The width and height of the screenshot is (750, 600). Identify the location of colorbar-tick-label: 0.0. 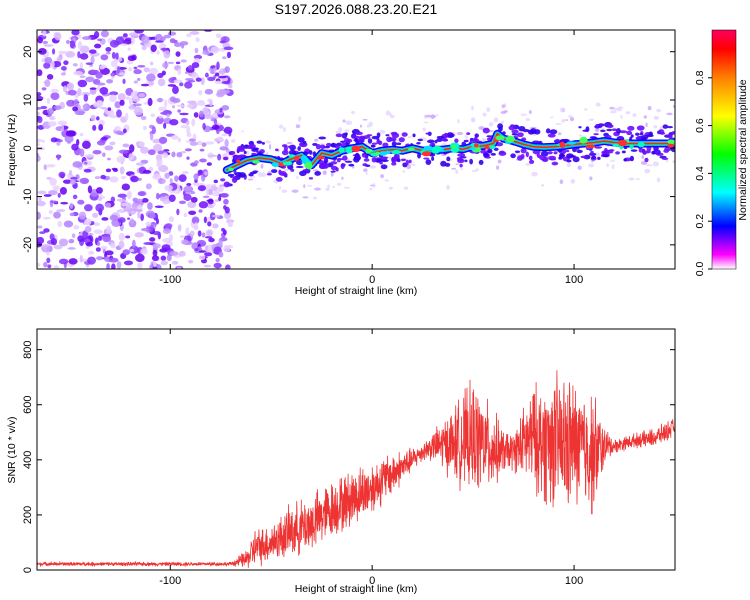
(700, 269).